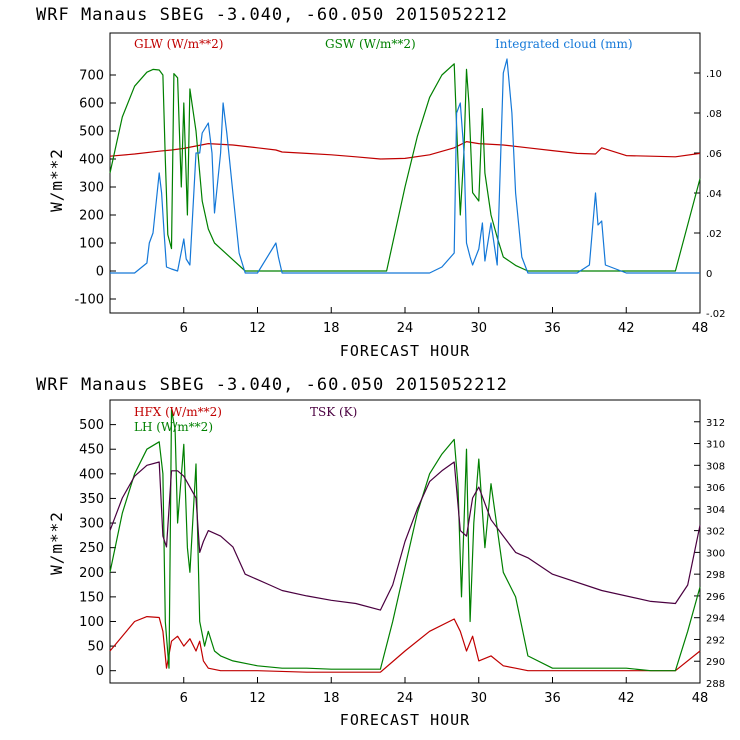 This screenshot has height=740, width=740. I want to click on y2-tick-label: 302, so click(715, 532).